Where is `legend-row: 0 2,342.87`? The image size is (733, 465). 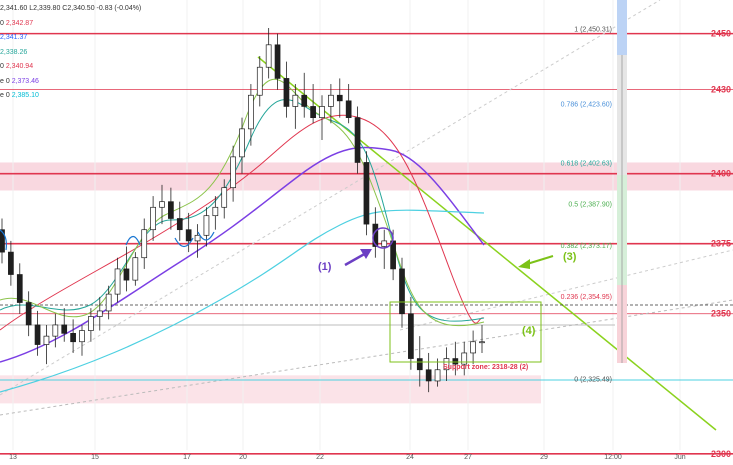 legend-row: 0 2,342.87 is located at coordinates (70, 24).